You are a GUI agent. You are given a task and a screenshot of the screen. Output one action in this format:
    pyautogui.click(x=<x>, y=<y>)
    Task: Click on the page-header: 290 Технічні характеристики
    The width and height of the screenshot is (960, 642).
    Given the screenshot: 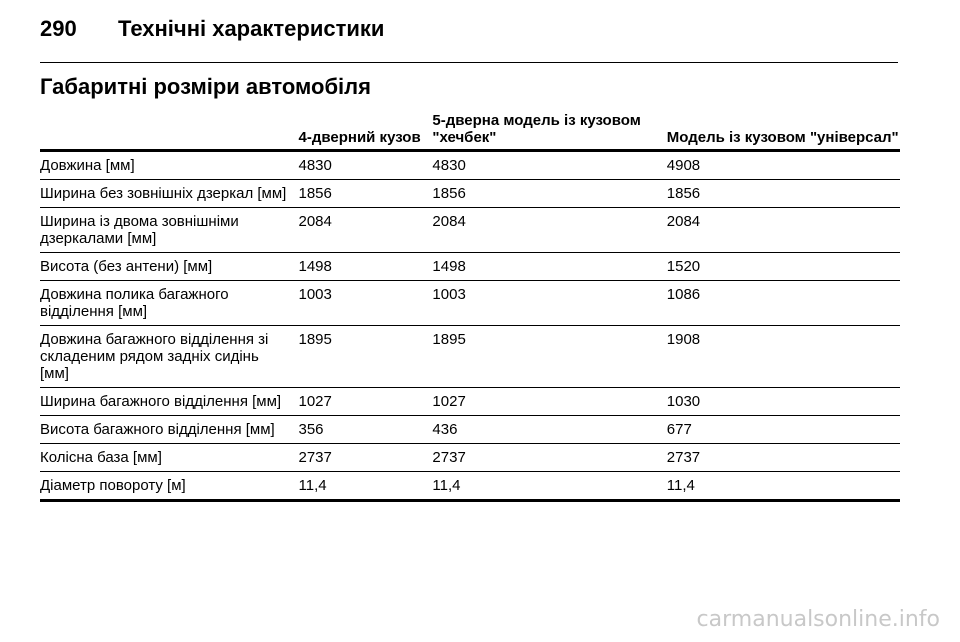 What is the action you would take?
    pyautogui.click(x=212, y=29)
    